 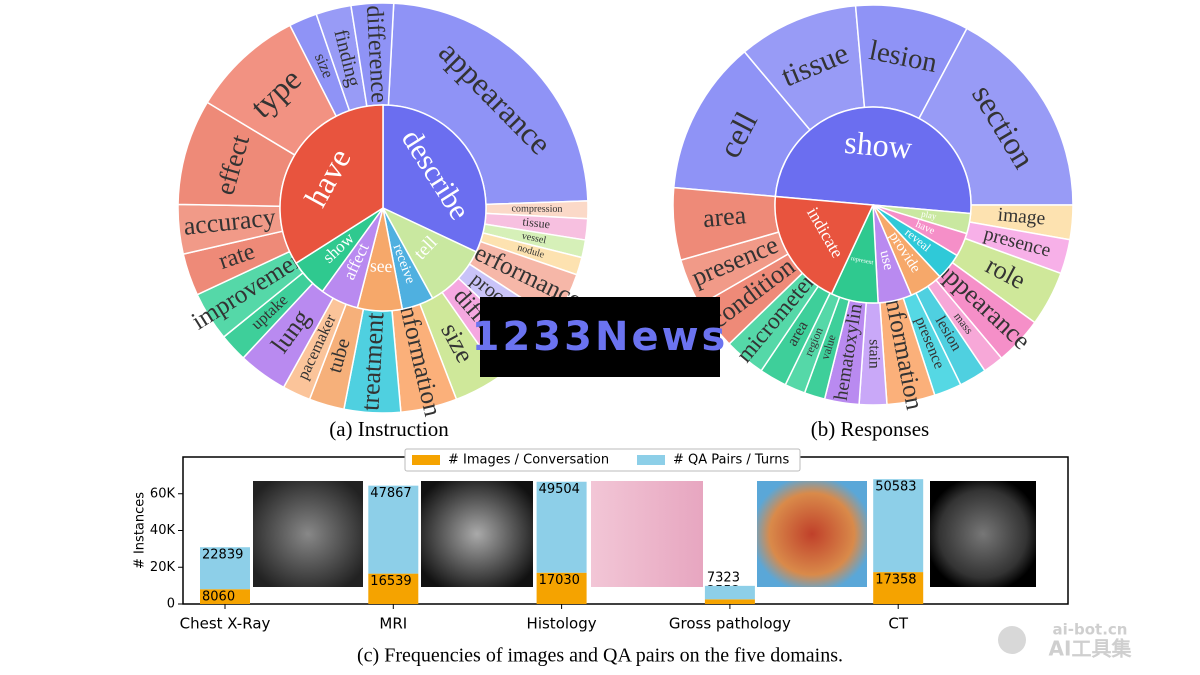 I want to click on bar-value-label: 17358, so click(x=895, y=580).